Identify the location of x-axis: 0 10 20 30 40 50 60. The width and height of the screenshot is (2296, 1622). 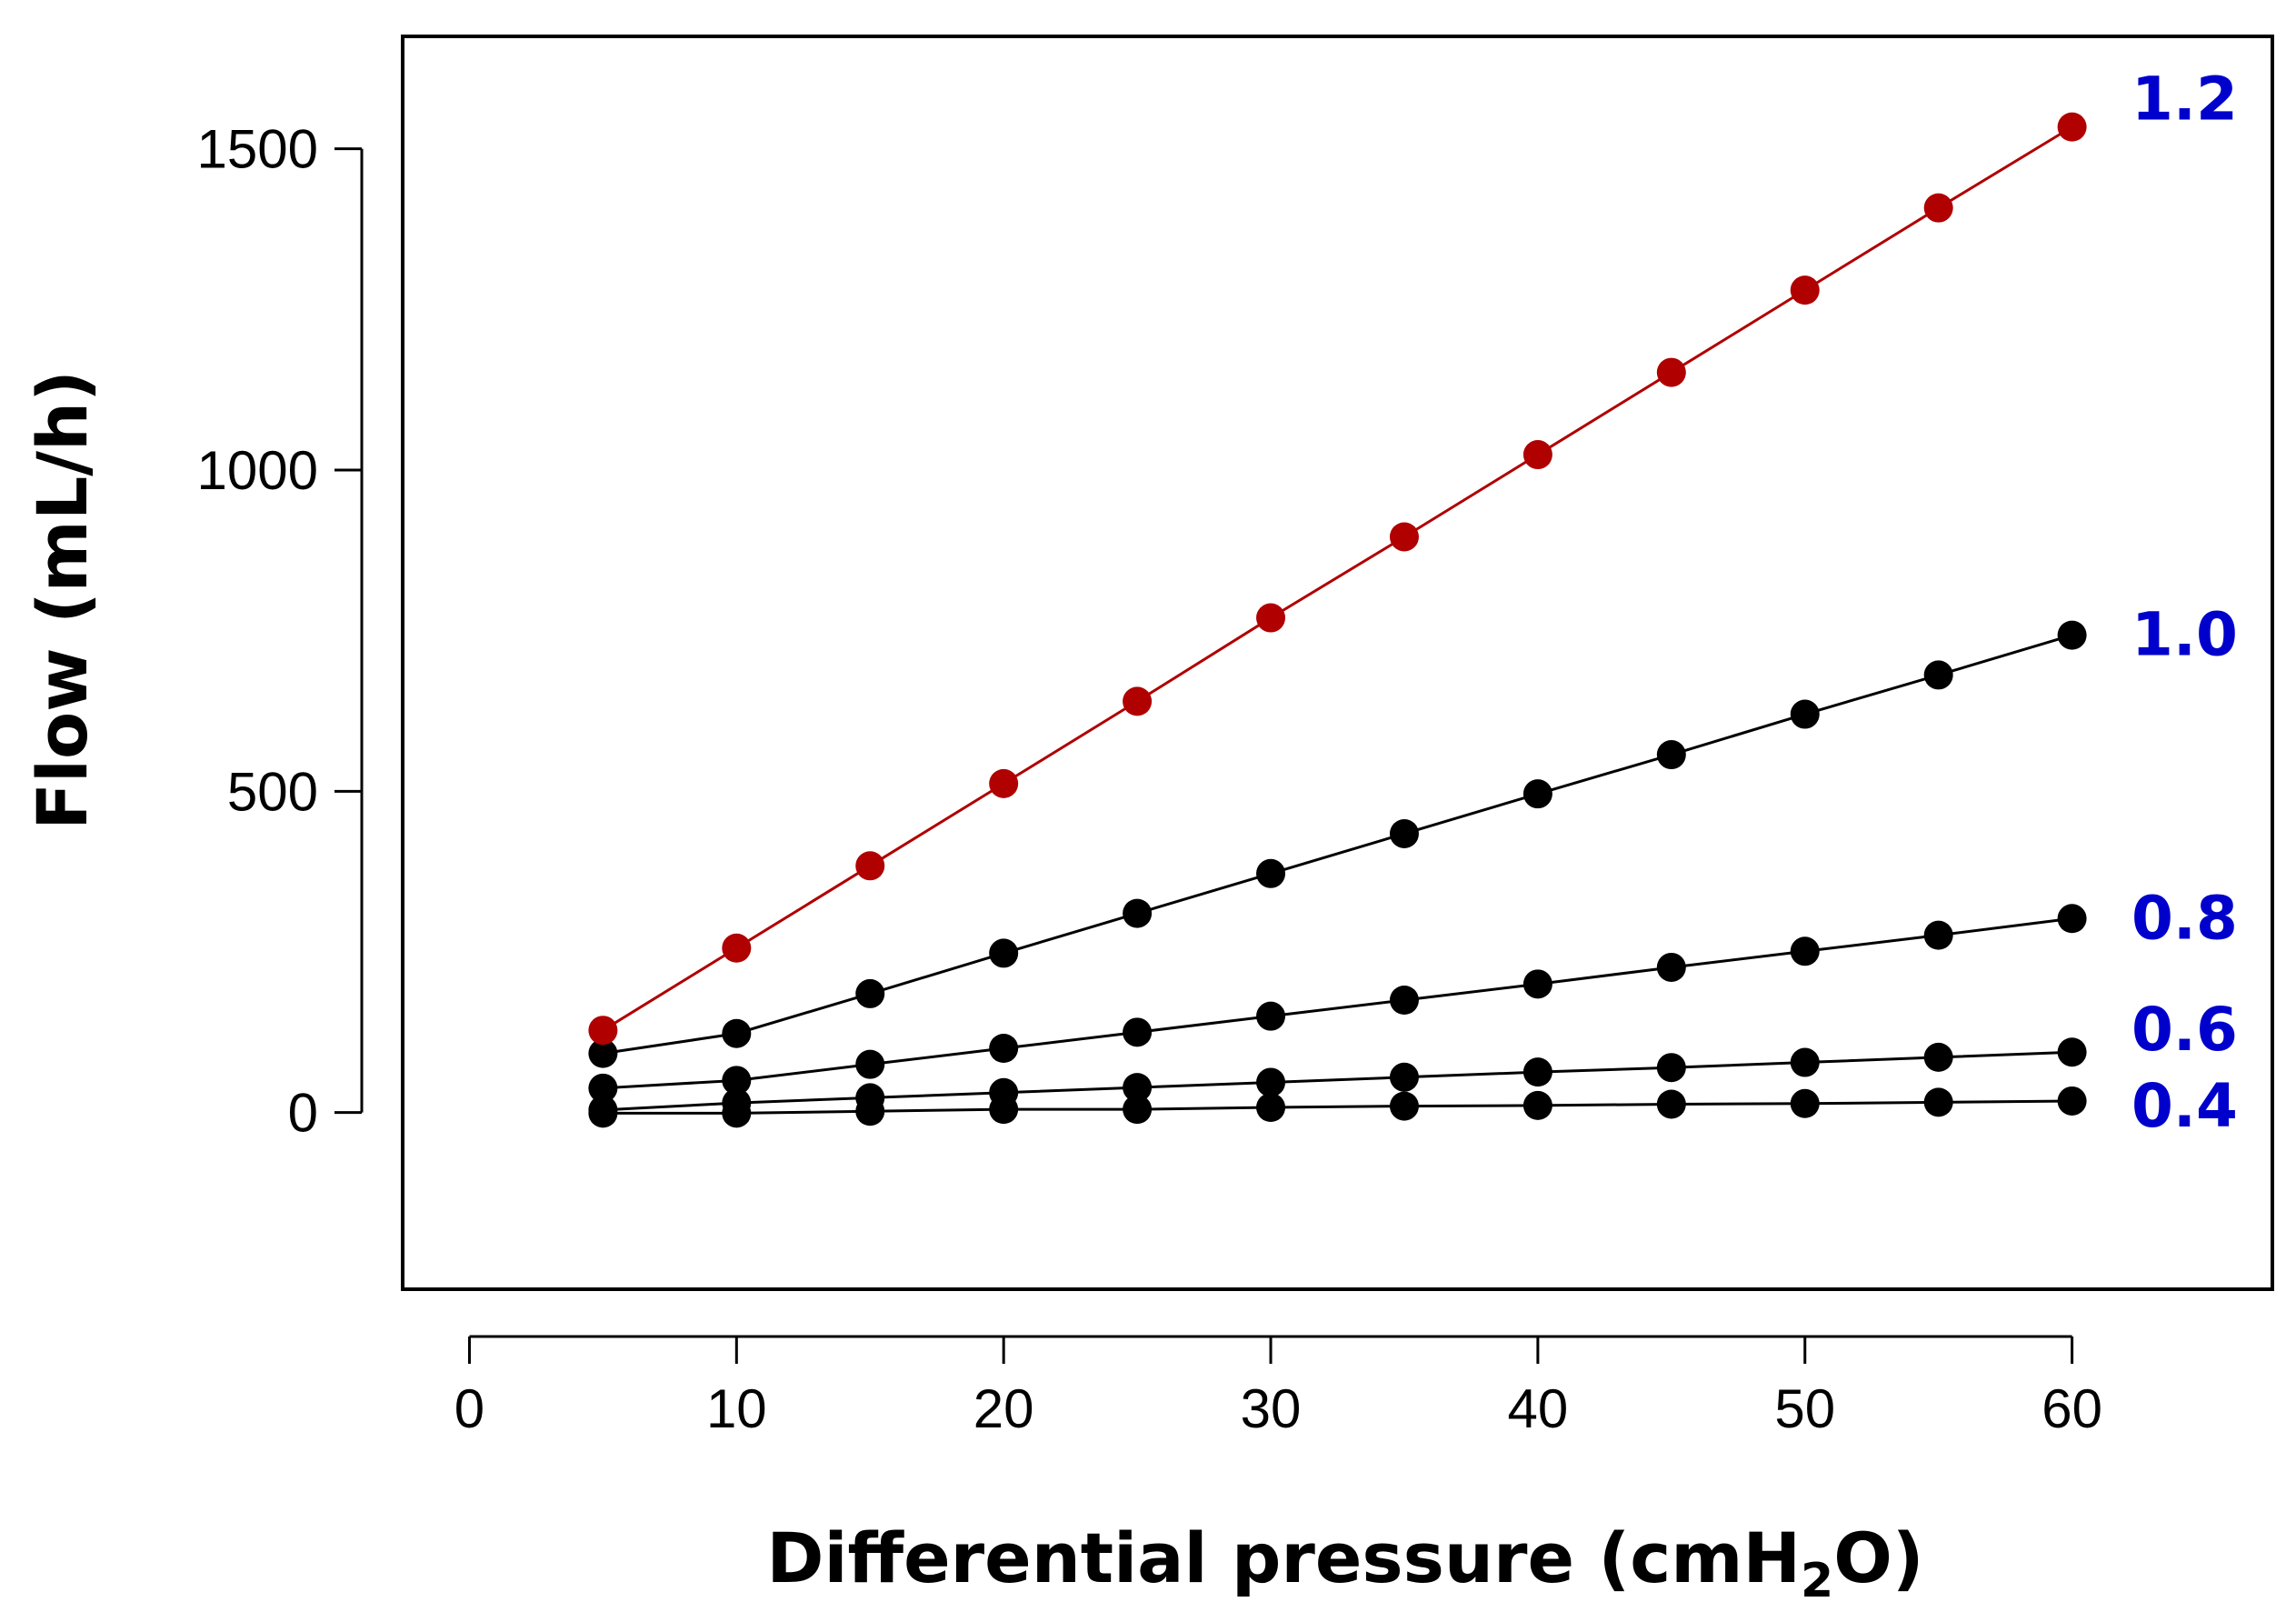
(1278, 1387).